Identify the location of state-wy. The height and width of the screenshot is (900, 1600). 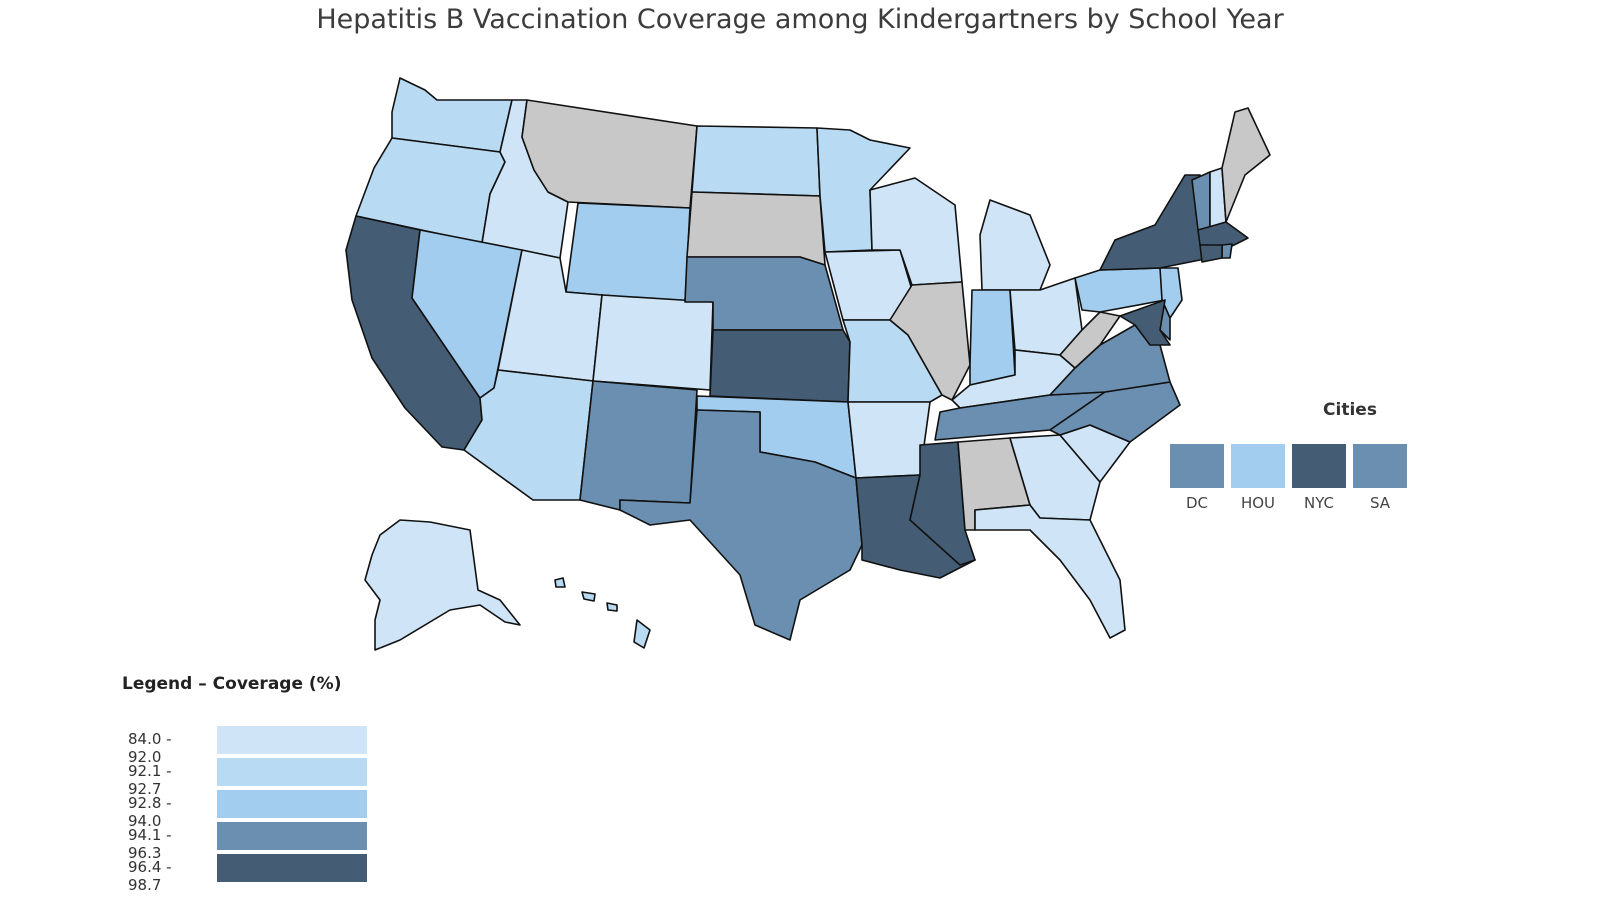
(628, 252).